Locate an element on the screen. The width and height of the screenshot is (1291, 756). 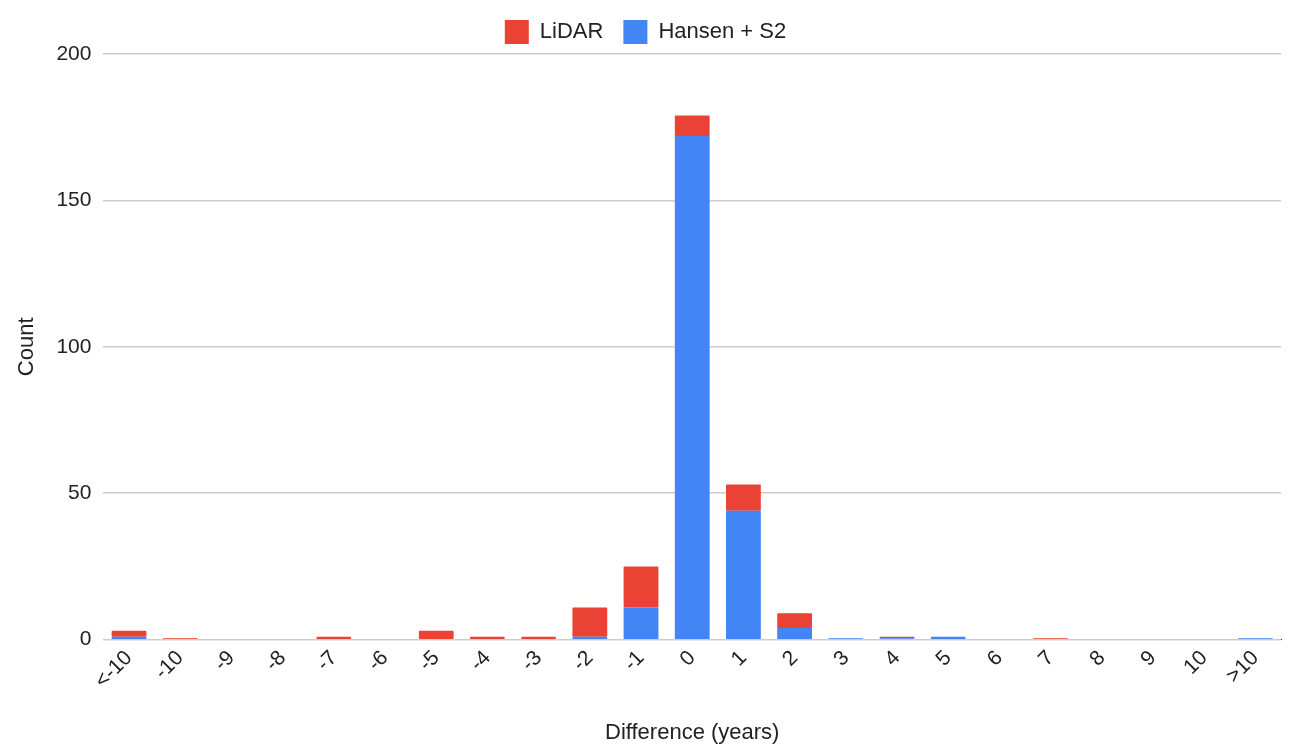
y-axis-title: Count is located at coordinates (26, 347).